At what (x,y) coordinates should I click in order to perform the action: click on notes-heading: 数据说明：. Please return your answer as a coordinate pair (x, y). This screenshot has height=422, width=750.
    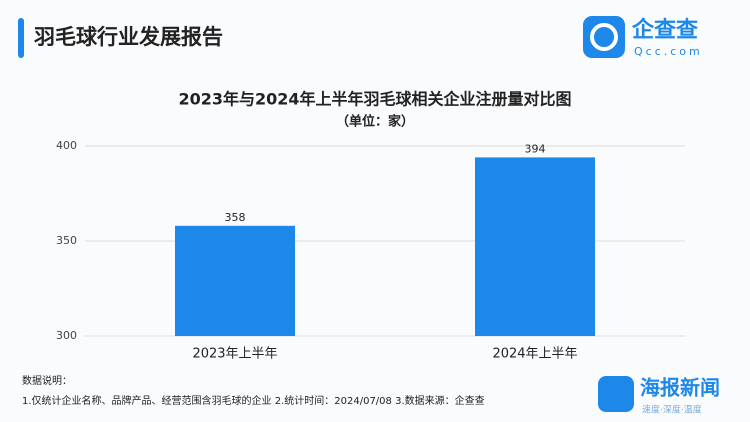
    Looking at the image, I should click on (47, 380).